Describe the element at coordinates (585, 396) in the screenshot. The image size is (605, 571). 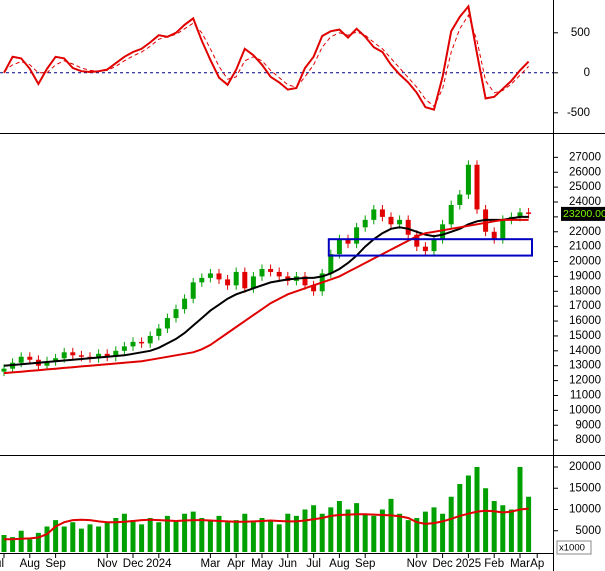
I see `y-tick-label: 11000` at that location.